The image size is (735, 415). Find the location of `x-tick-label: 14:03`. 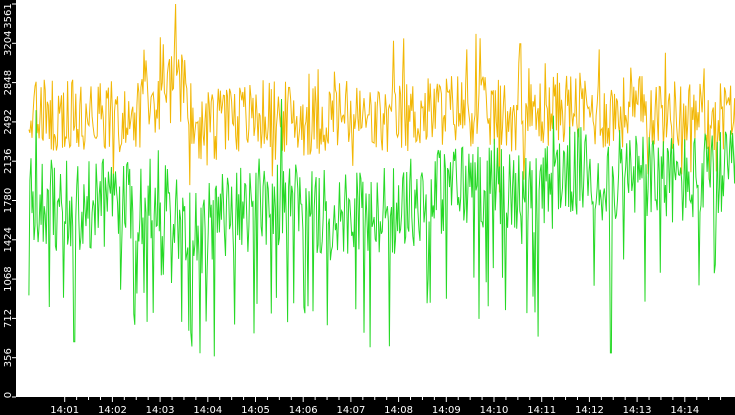

x-tick-label: 14:03 is located at coordinates (160, 410).